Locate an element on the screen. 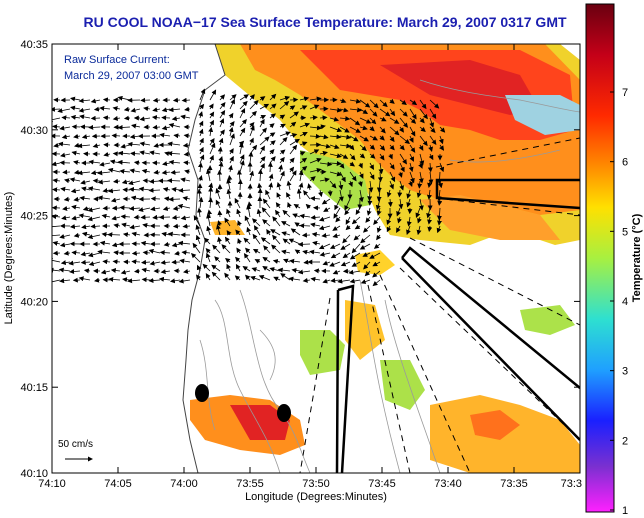  colorbar-tick-label: 6 is located at coordinates (625, 163).